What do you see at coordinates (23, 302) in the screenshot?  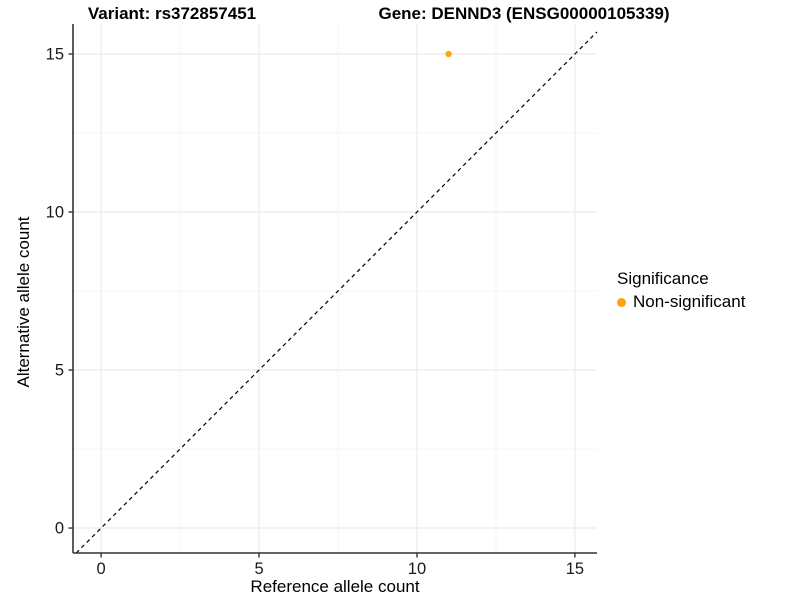 I see `y-axis-label: Alternative allele count` at bounding box center [23, 302].